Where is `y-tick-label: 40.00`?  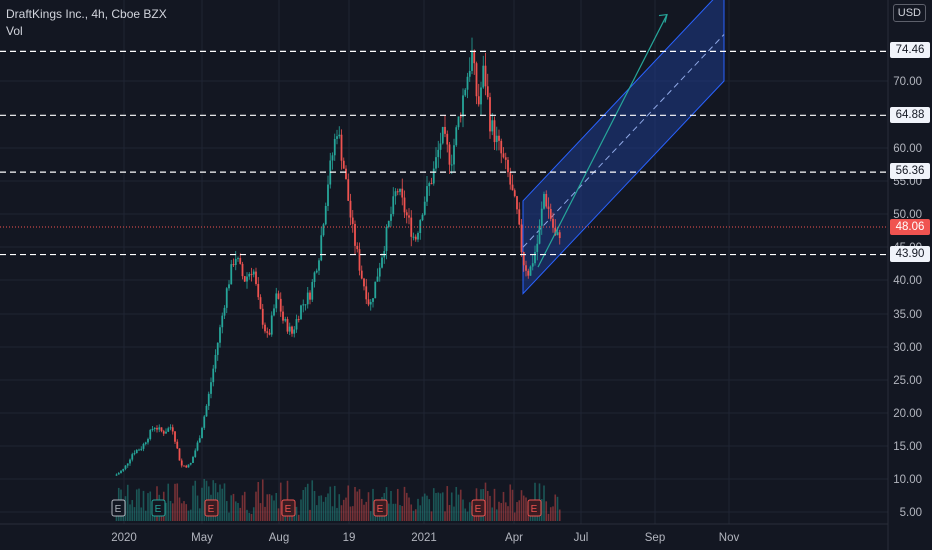
y-tick-label: 40.00 is located at coordinates (907, 281).